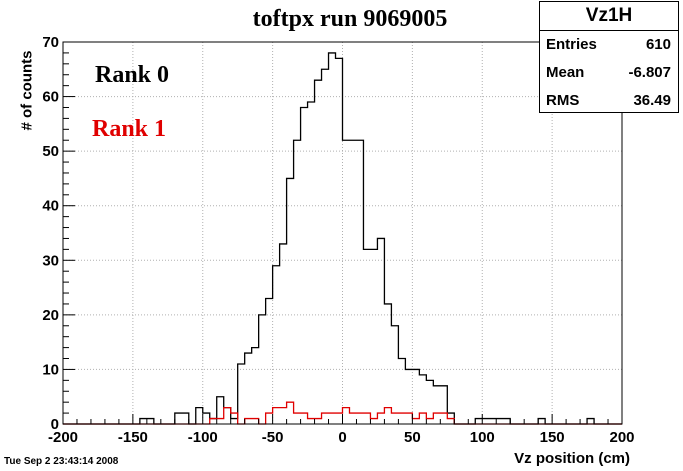  I want to click on x-tick-label: -100, so click(203, 437).